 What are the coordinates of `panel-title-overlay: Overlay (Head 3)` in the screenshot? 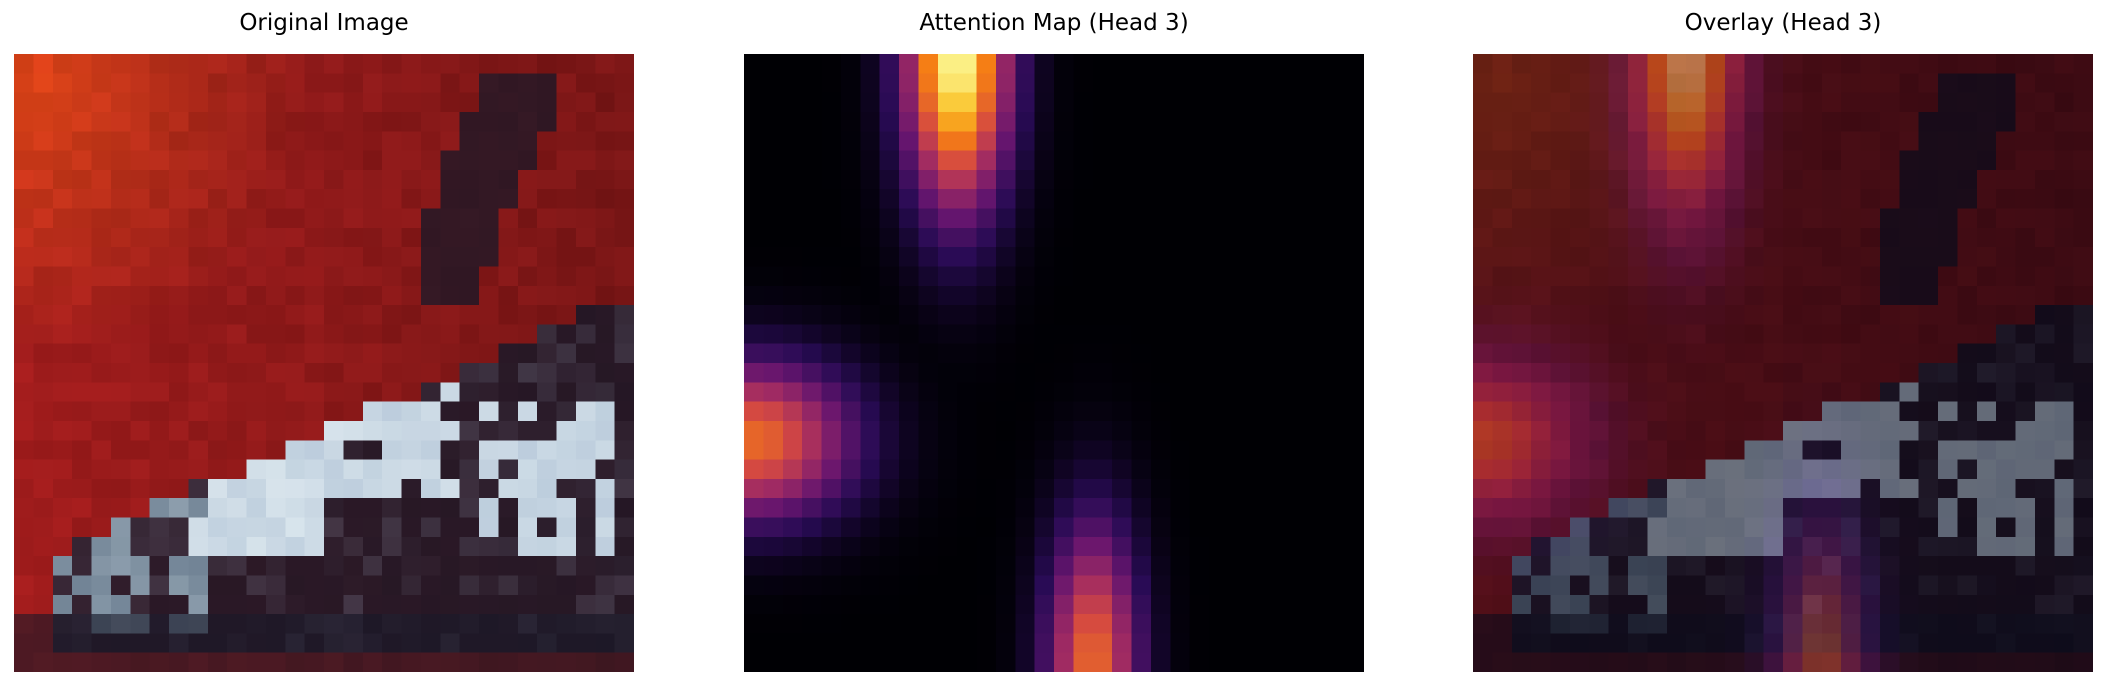 It's located at (1783, 23).